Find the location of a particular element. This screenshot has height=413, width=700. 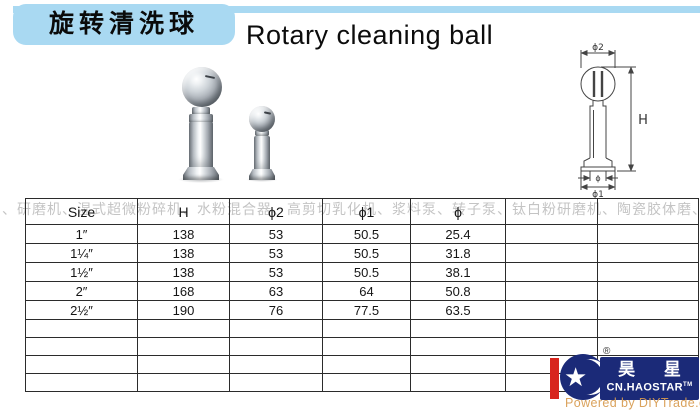

powered-by-watermark: Powered by DIYTrade.com is located at coordinates (632, 403).